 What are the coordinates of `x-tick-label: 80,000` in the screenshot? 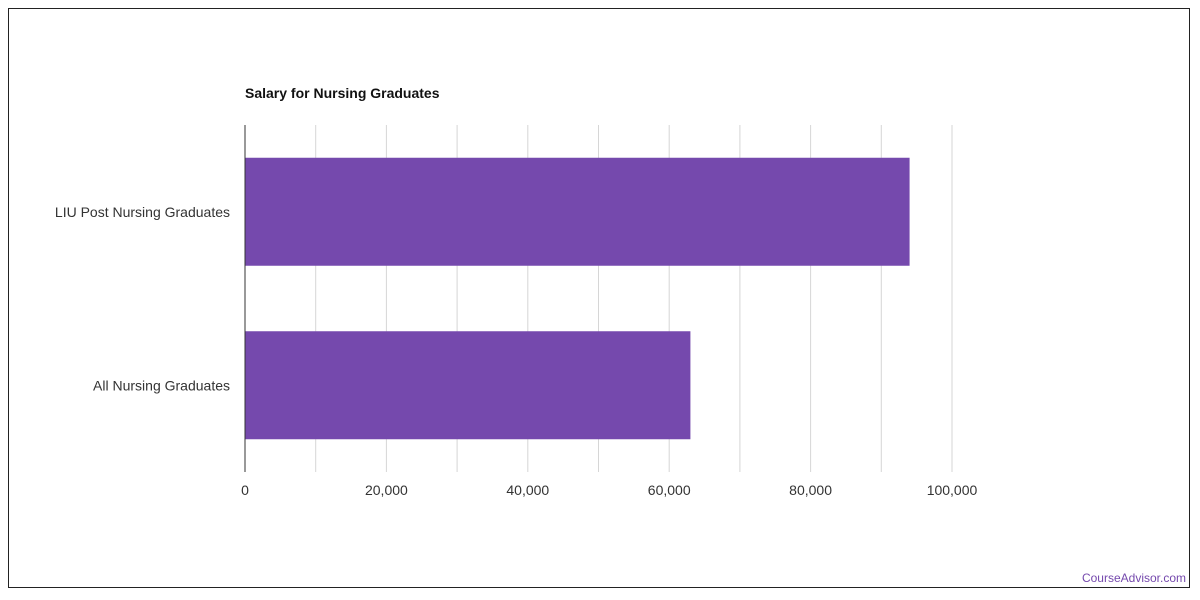 It's located at (810, 490).